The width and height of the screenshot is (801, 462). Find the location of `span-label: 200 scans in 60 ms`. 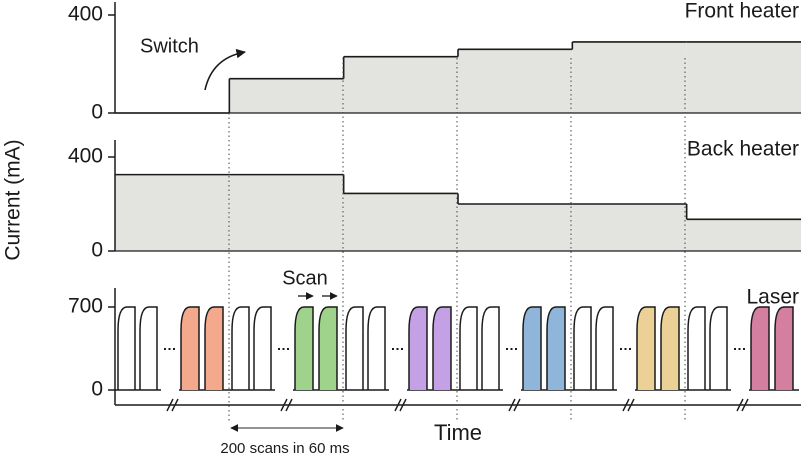

span-label: 200 scans in 60 ms is located at coordinates (284, 448).